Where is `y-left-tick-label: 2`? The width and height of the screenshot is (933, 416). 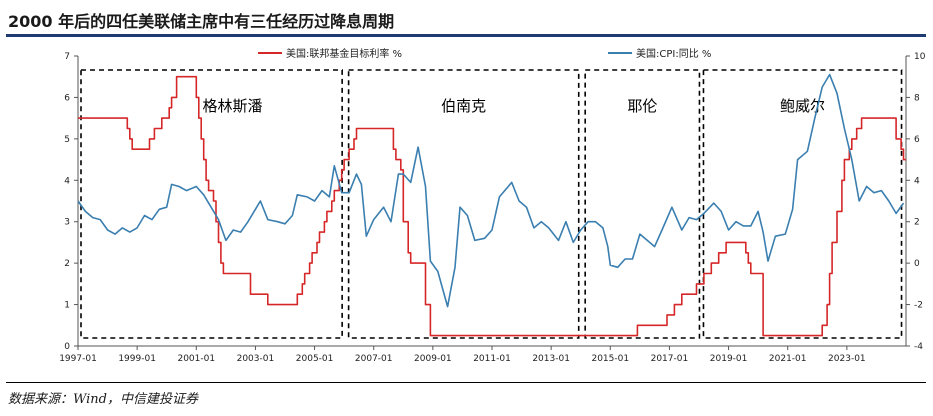
y-left-tick-label: 2 is located at coordinates (67, 264).